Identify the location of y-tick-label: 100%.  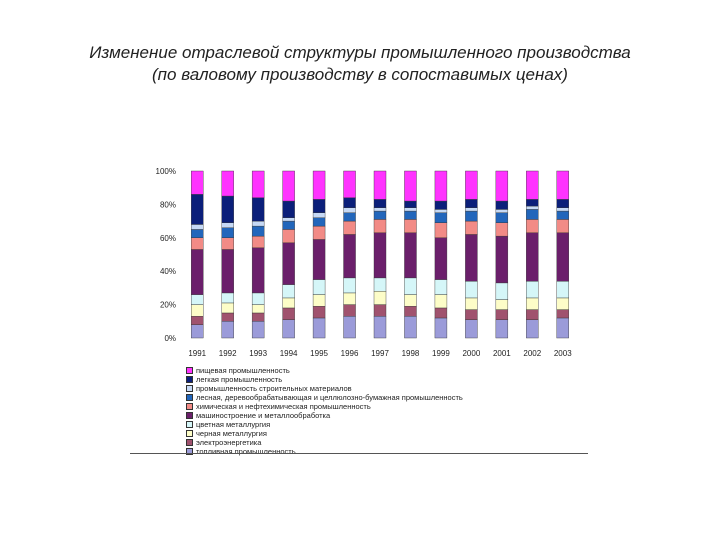
(166, 171).